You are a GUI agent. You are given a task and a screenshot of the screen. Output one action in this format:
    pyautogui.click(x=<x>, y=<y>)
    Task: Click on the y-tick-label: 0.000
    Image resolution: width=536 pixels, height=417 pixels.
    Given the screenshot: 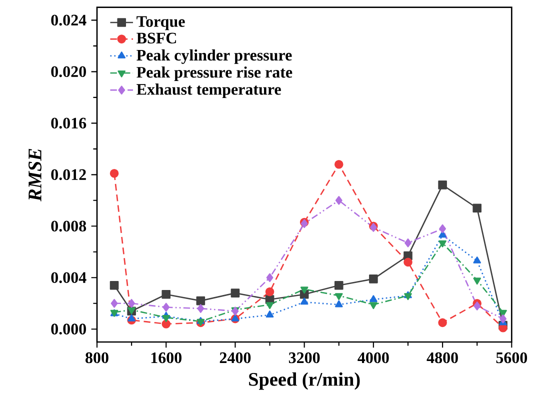 What is the action you would take?
    pyautogui.click(x=68, y=329)
    